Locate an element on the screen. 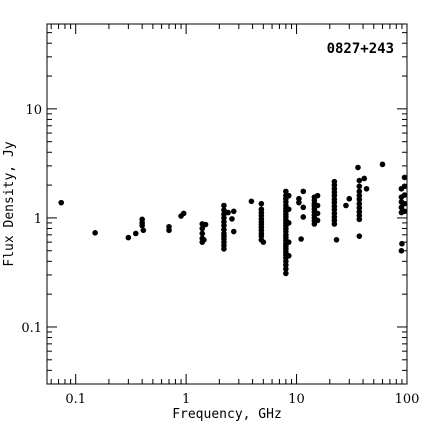 The image size is (431, 431). chart-title: 0827+243 is located at coordinates (360, 49).